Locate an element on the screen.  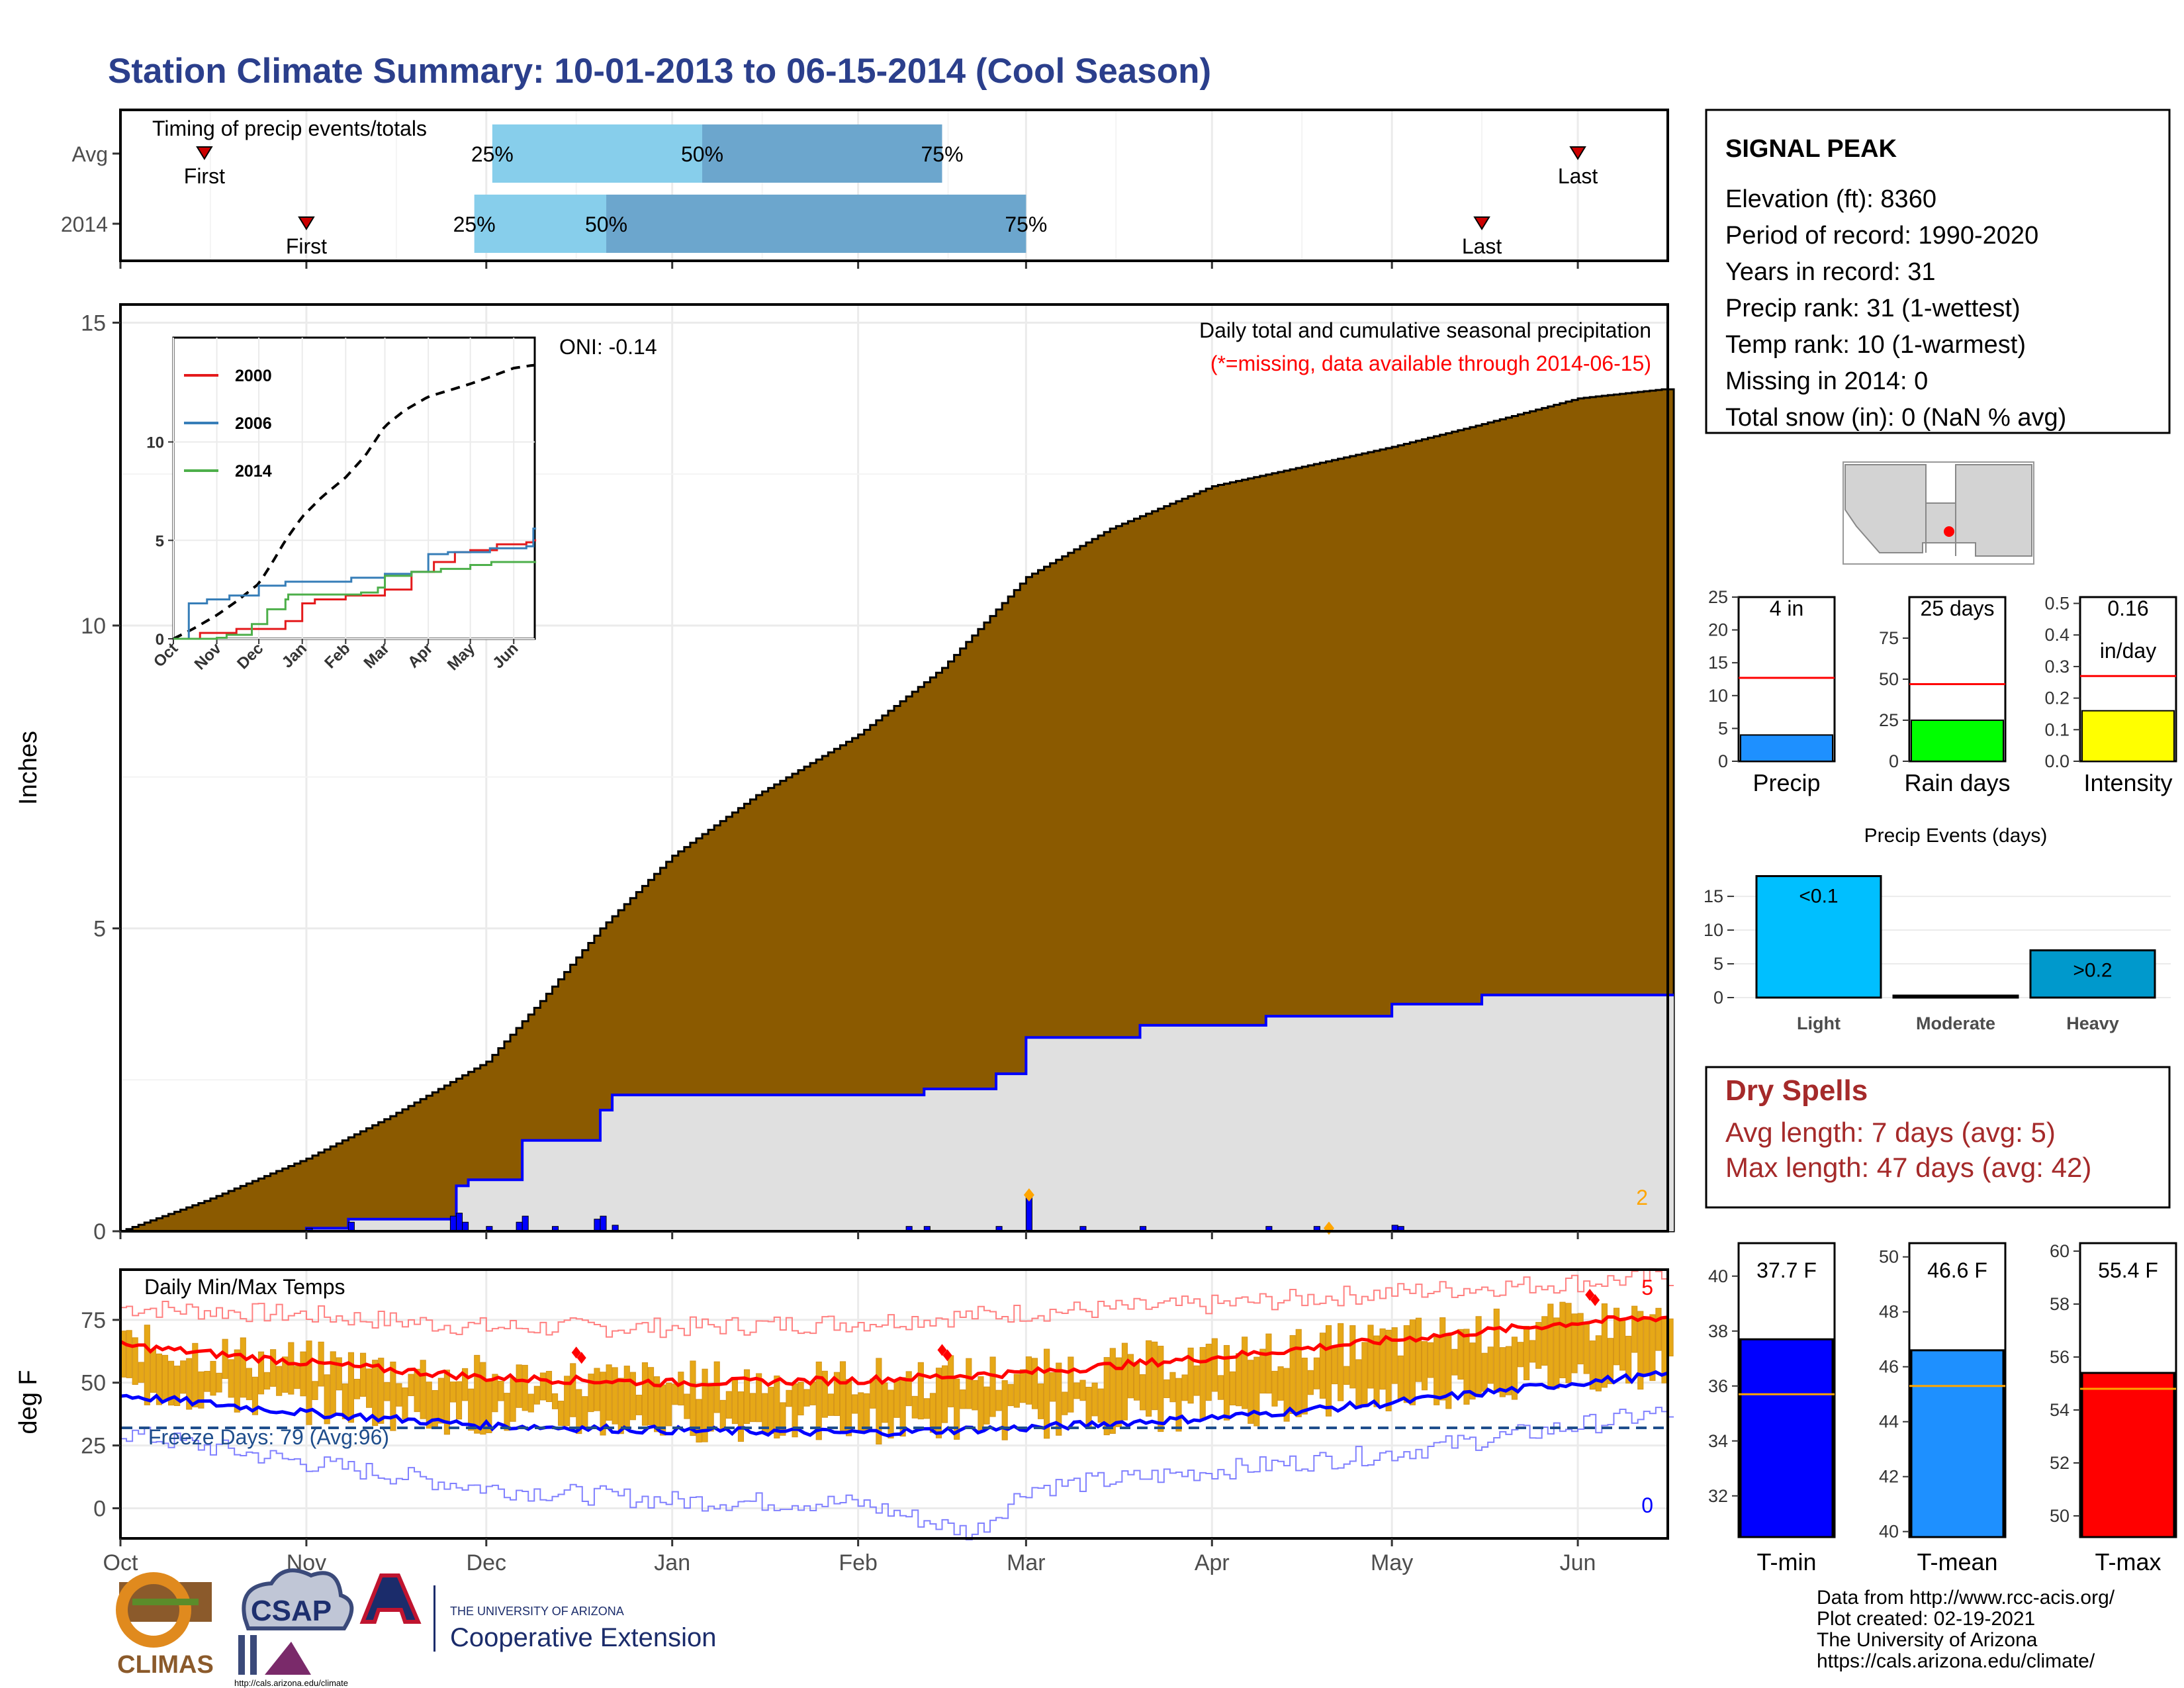
inset-average-line is located at coordinates (354, 501).